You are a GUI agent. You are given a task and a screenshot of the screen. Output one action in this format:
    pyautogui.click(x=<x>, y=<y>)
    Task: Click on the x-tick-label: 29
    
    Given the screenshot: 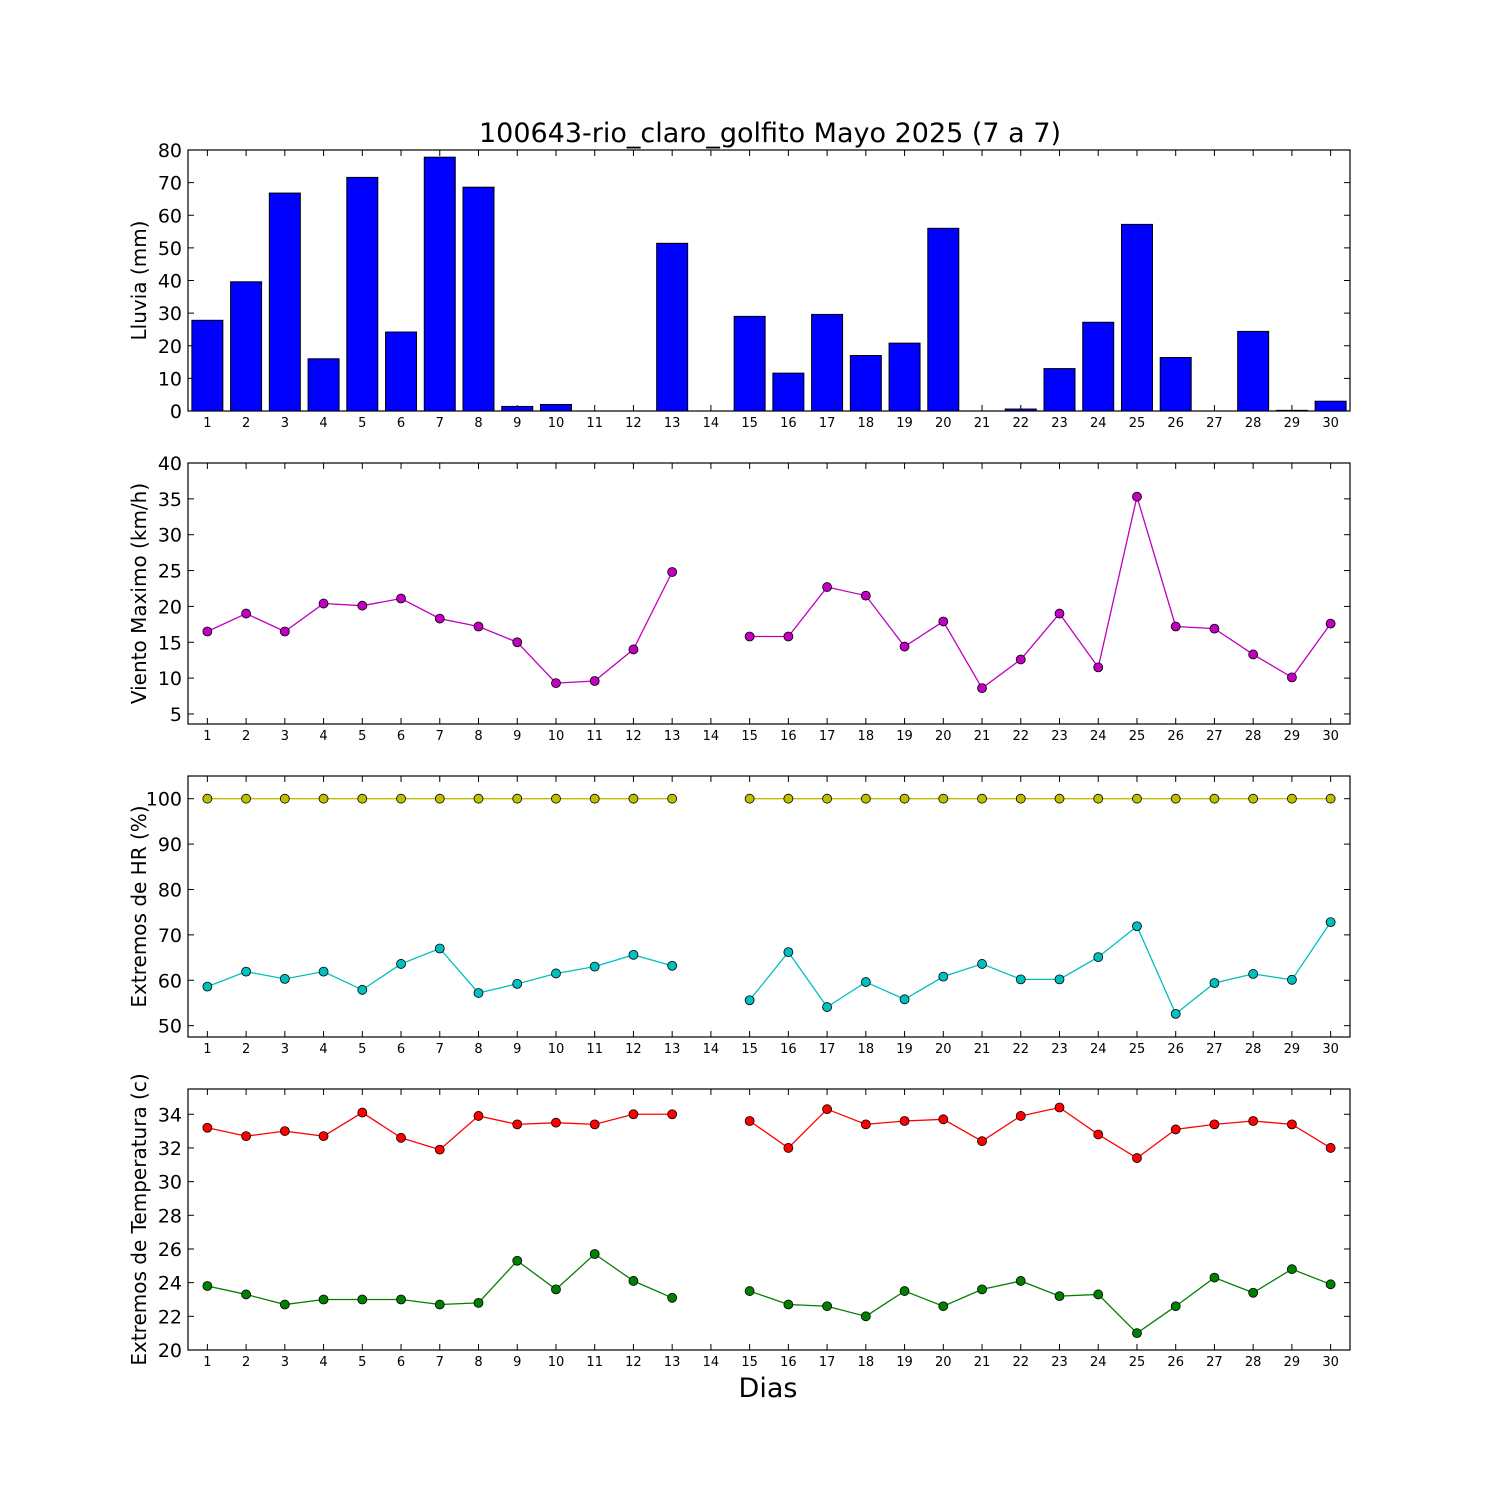 What is the action you would take?
    pyautogui.click(x=1292, y=1049)
    